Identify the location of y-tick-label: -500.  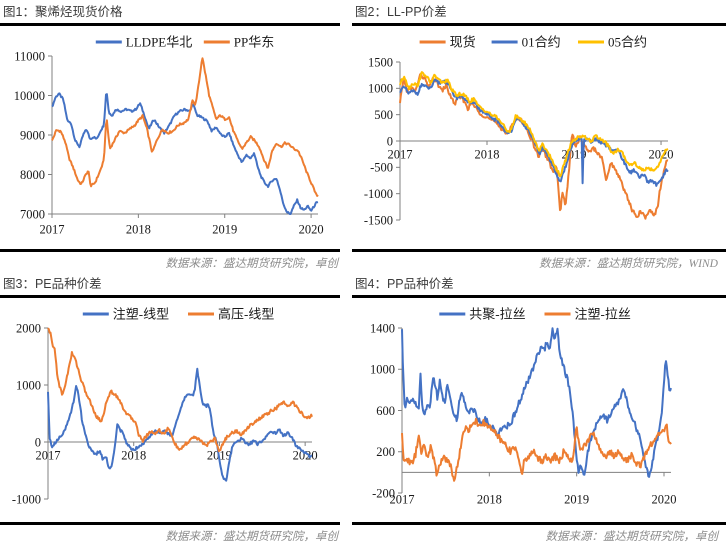
(381, 168).